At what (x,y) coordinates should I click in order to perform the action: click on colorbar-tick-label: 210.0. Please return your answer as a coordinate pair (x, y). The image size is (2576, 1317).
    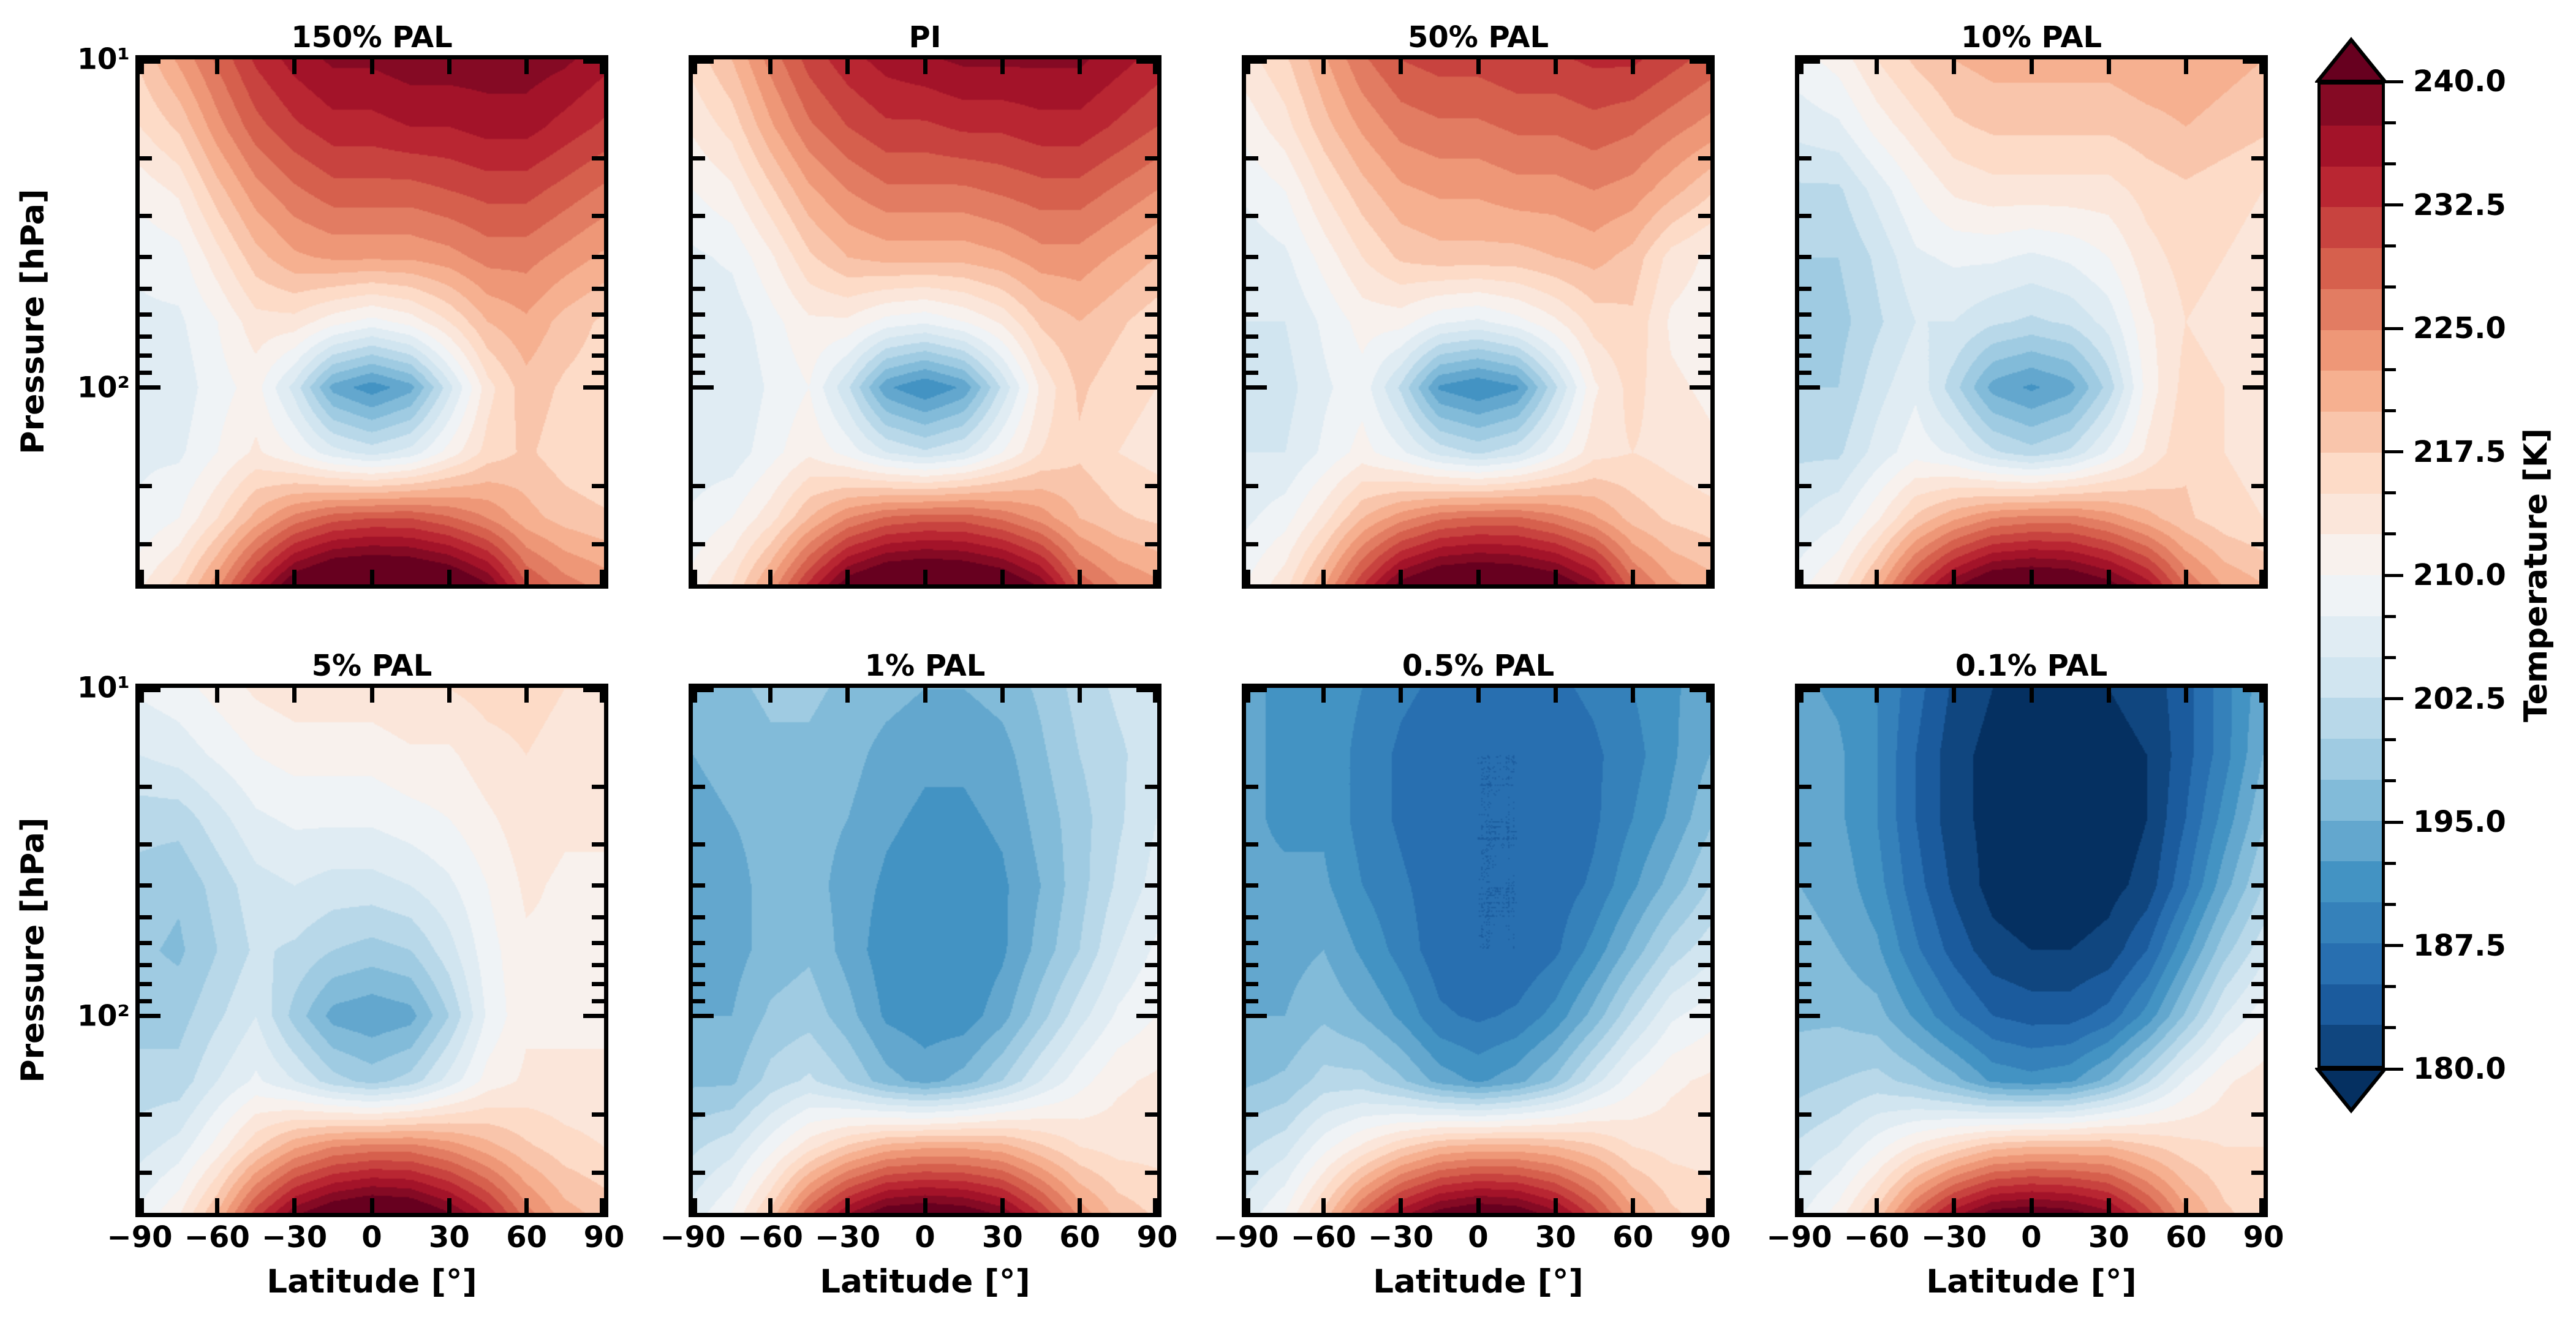
    Looking at the image, I should click on (2459, 575).